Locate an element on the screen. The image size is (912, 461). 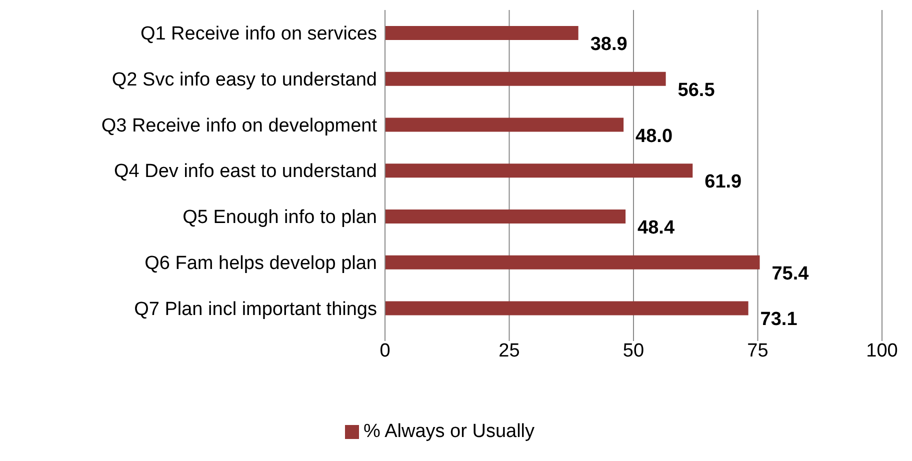
text: 48.0 is located at coordinates (654, 136).